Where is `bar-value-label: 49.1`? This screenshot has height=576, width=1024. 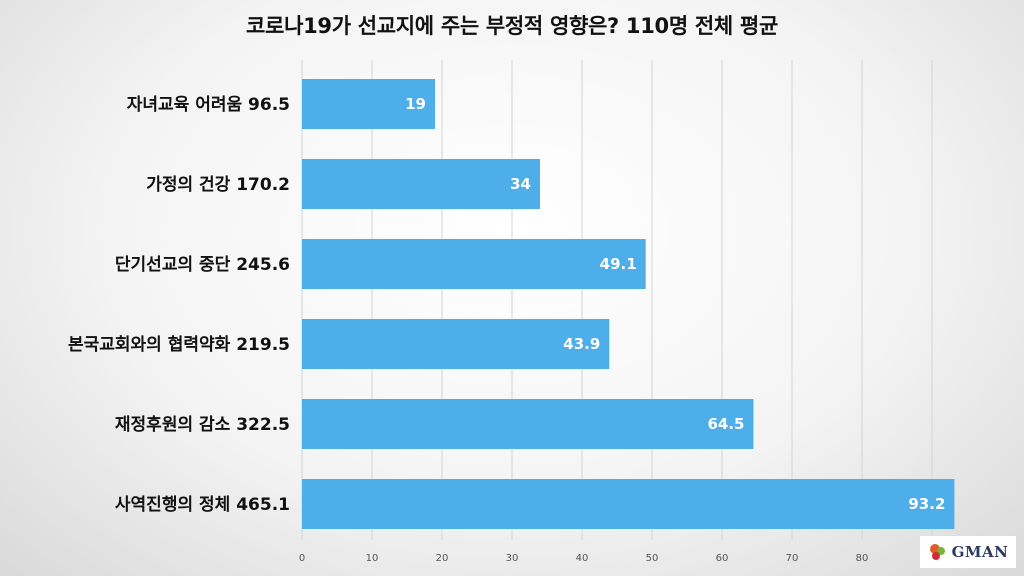 bar-value-label: 49.1 is located at coordinates (618, 264).